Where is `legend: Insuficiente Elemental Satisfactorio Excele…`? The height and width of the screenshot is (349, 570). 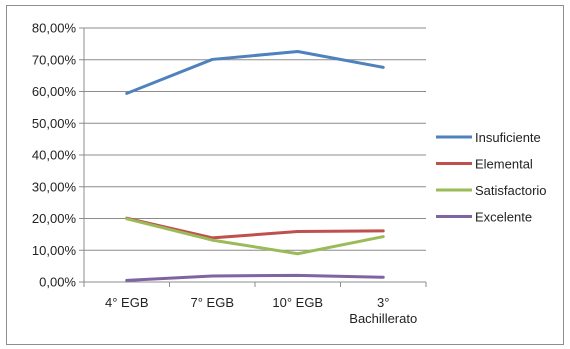
legend: Insuficiente Elemental Satisfactorio Excele… is located at coordinates (491, 177).